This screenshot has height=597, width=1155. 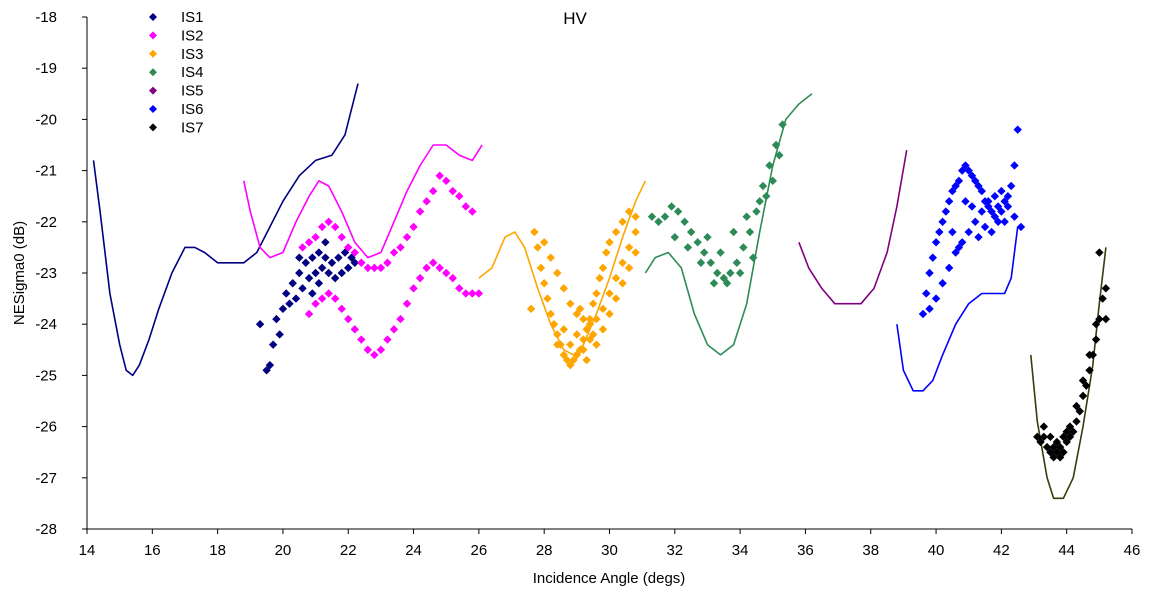 I want to click on legend-marker-is4, so click(x=153, y=72).